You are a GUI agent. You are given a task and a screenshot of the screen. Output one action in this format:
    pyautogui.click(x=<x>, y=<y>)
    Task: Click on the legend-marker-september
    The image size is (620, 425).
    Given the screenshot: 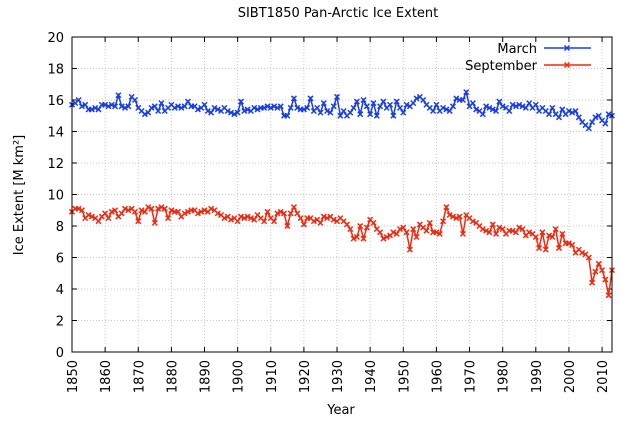 What is the action you would take?
    pyautogui.click(x=567, y=65)
    